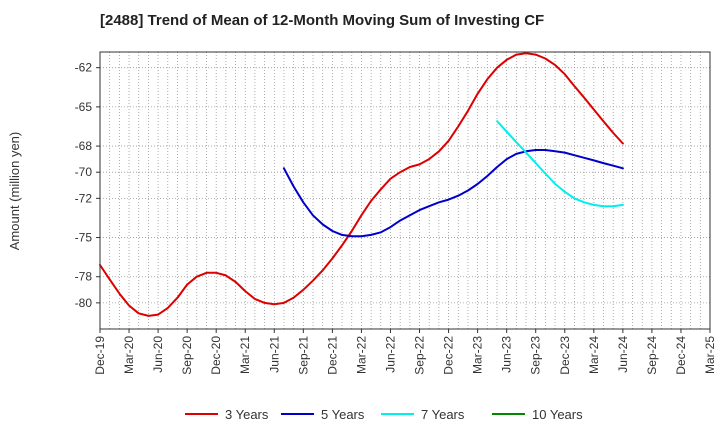 The image size is (720, 440). What do you see at coordinates (84, 238) in the screenshot?
I see `y-tick-label: -75` at bounding box center [84, 238].